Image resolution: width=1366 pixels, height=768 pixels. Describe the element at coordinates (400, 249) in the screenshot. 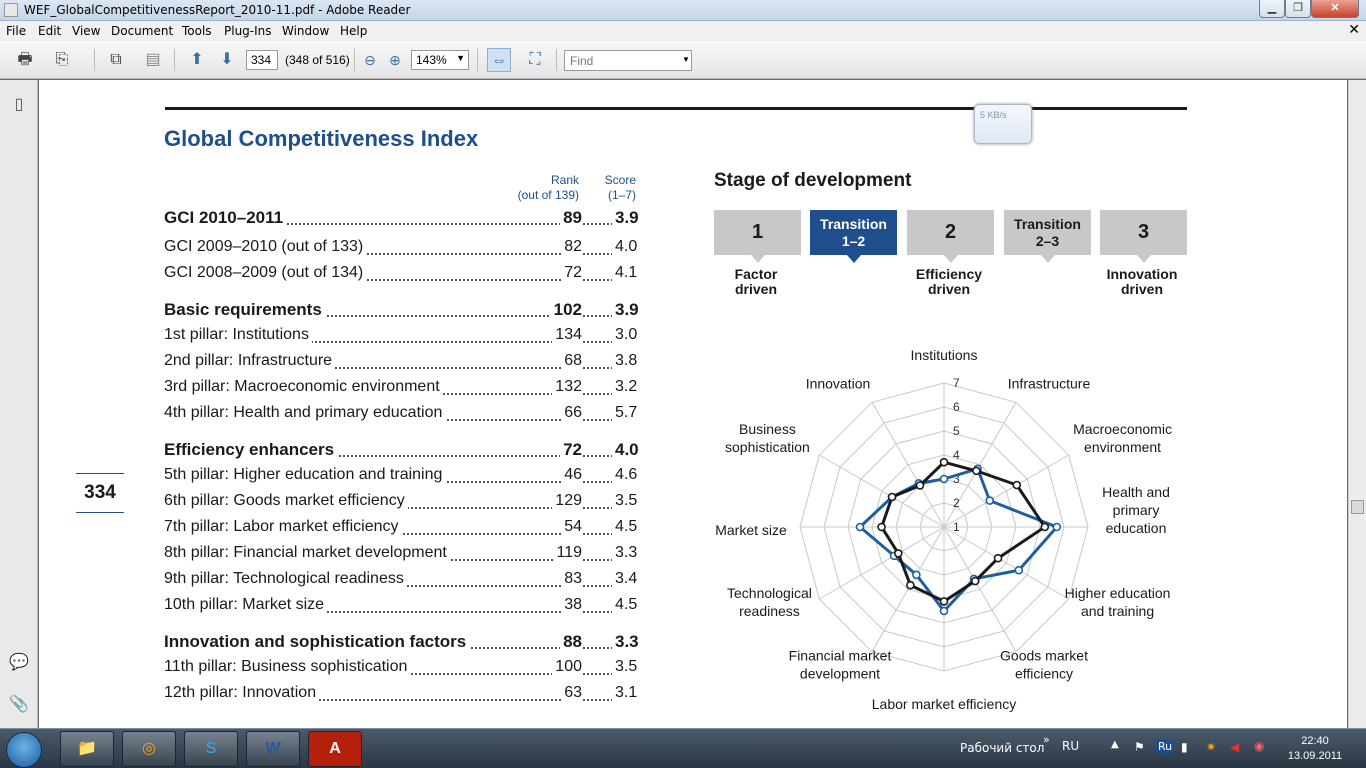

I see `table-row: GCI 2009–2010 (out of 133) 82 4.0` at that location.